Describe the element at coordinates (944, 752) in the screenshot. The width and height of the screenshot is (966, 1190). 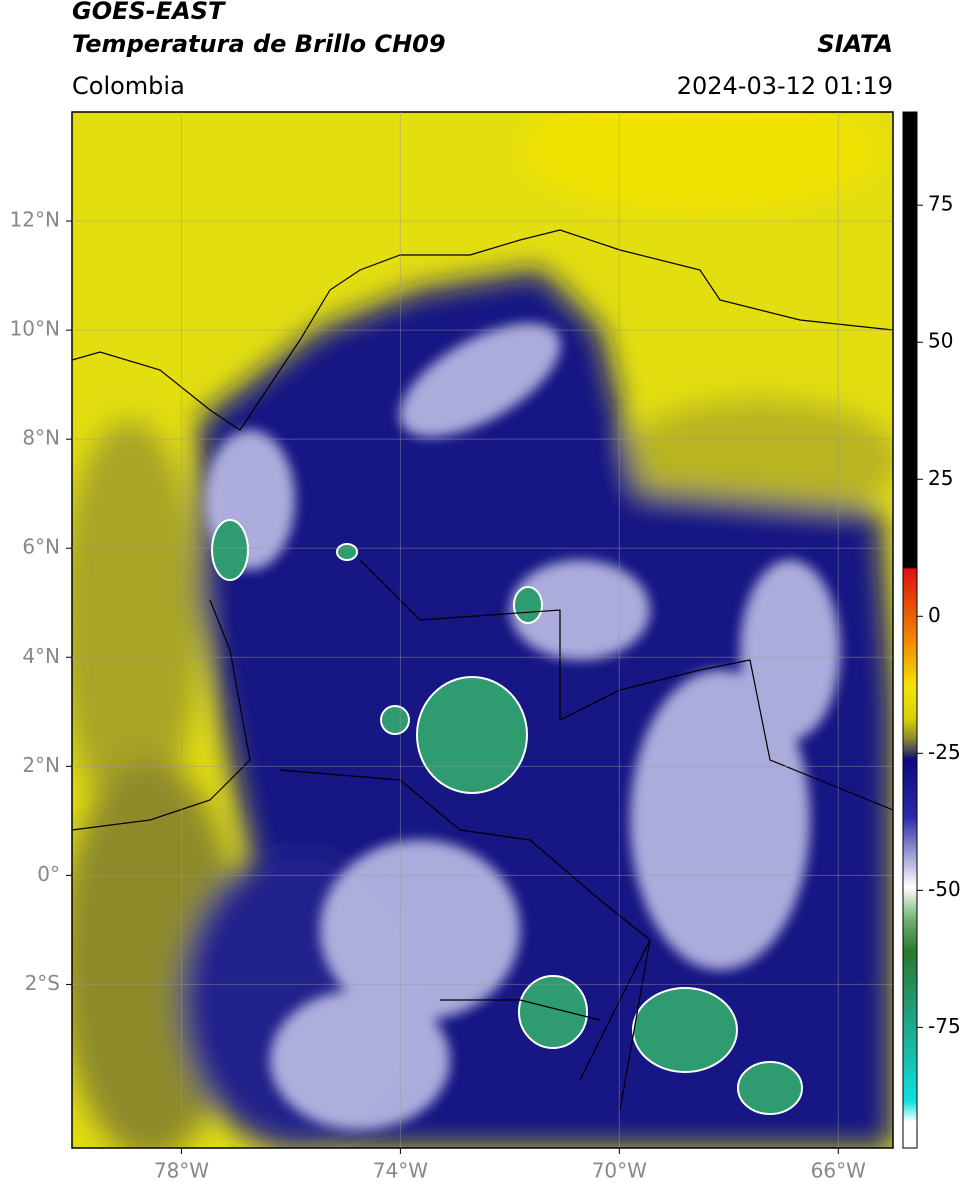
I see `colorbar-tick-label: -25` at that location.